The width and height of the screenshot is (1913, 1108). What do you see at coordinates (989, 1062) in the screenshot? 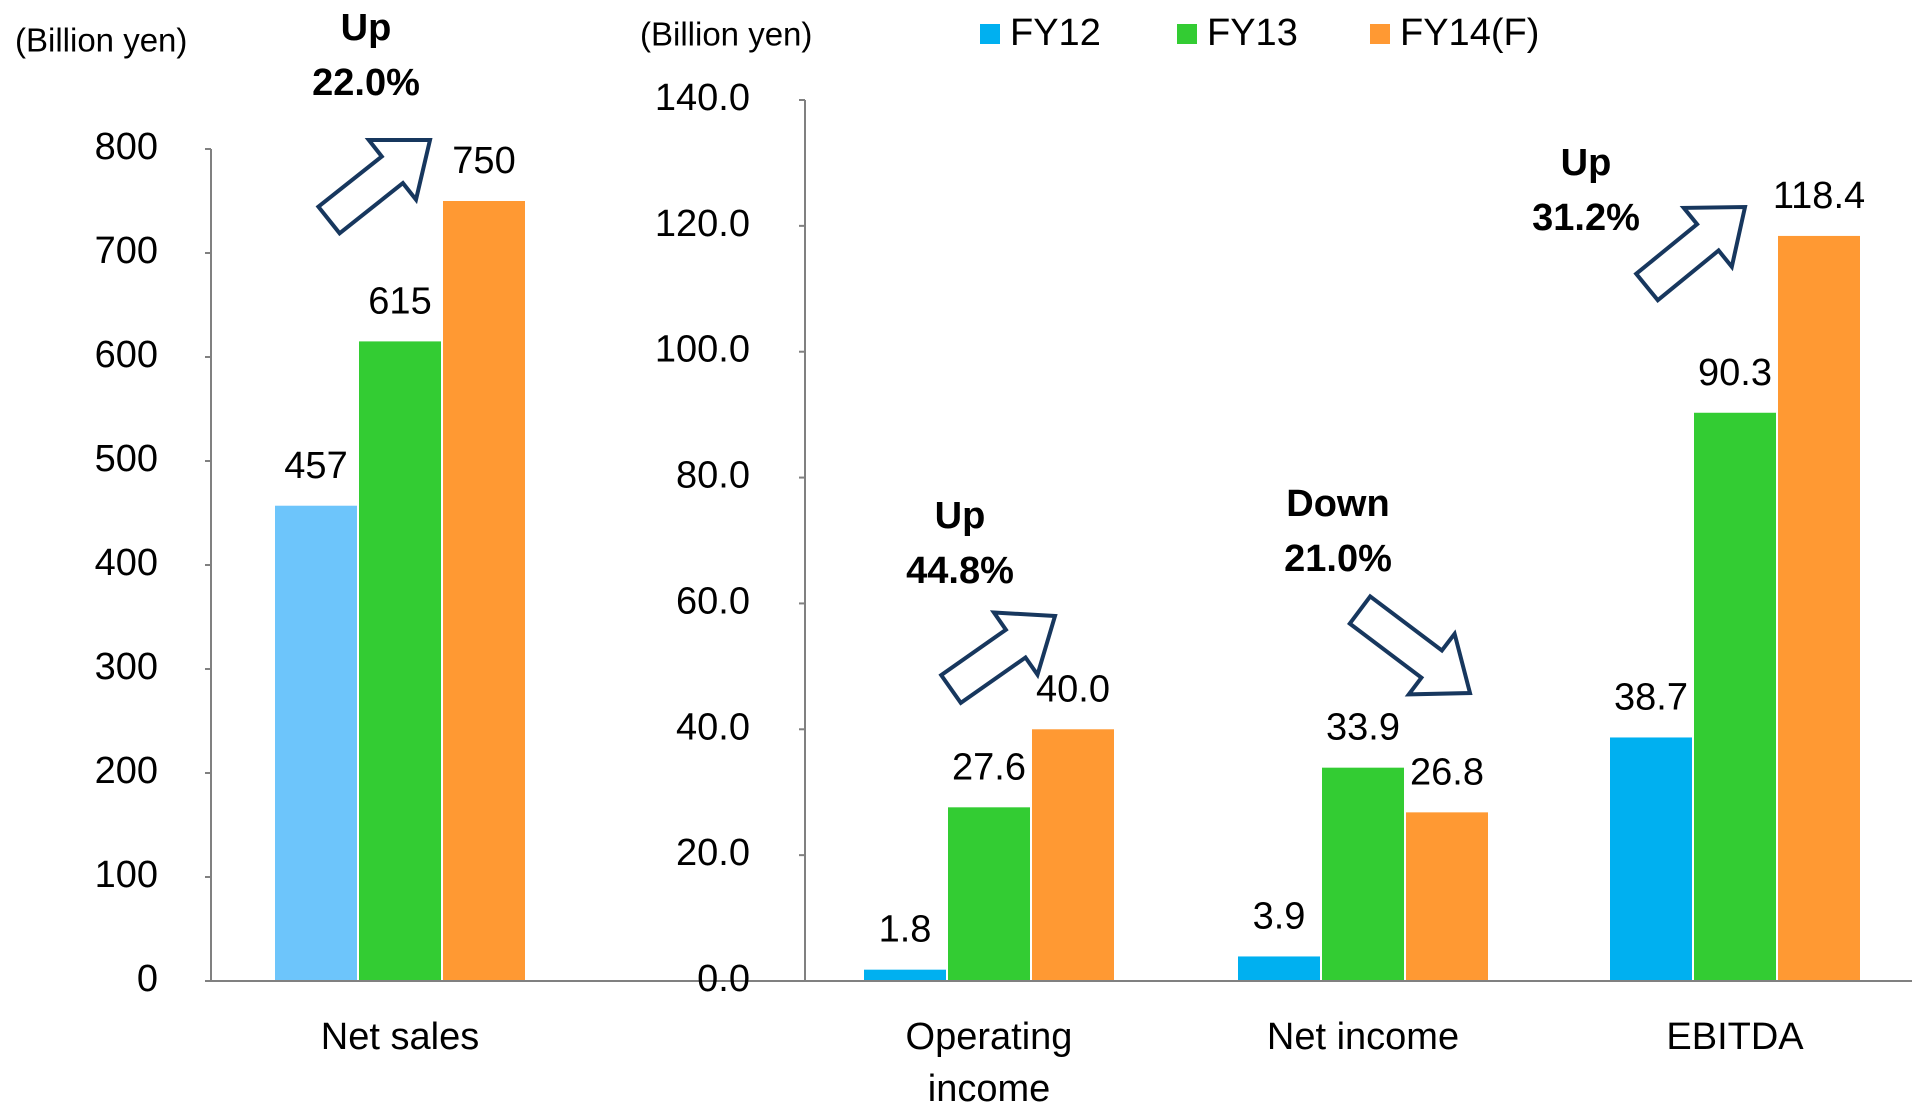
I see `x-tick-label: Operating income` at bounding box center [989, 1062].